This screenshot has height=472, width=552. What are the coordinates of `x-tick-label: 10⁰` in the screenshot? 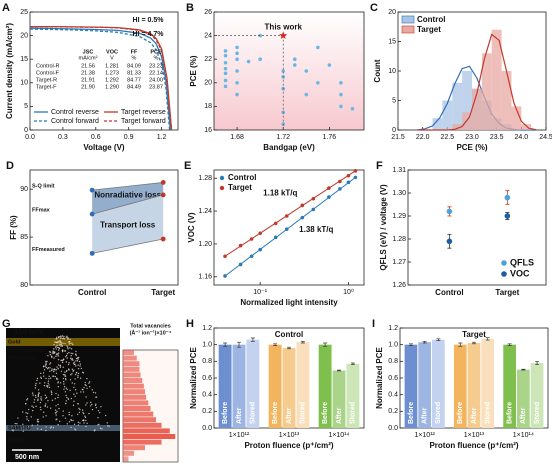 It's located at (348, 292).